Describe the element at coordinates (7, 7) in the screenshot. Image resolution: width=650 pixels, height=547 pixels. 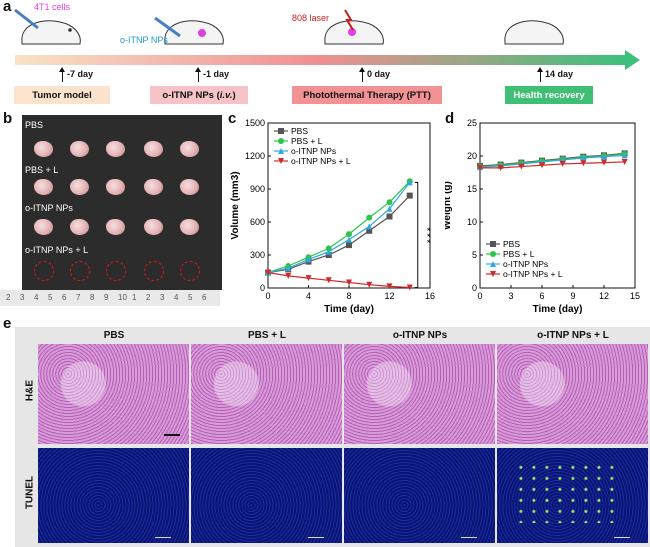
I see `panel-label-a: a` at that location.